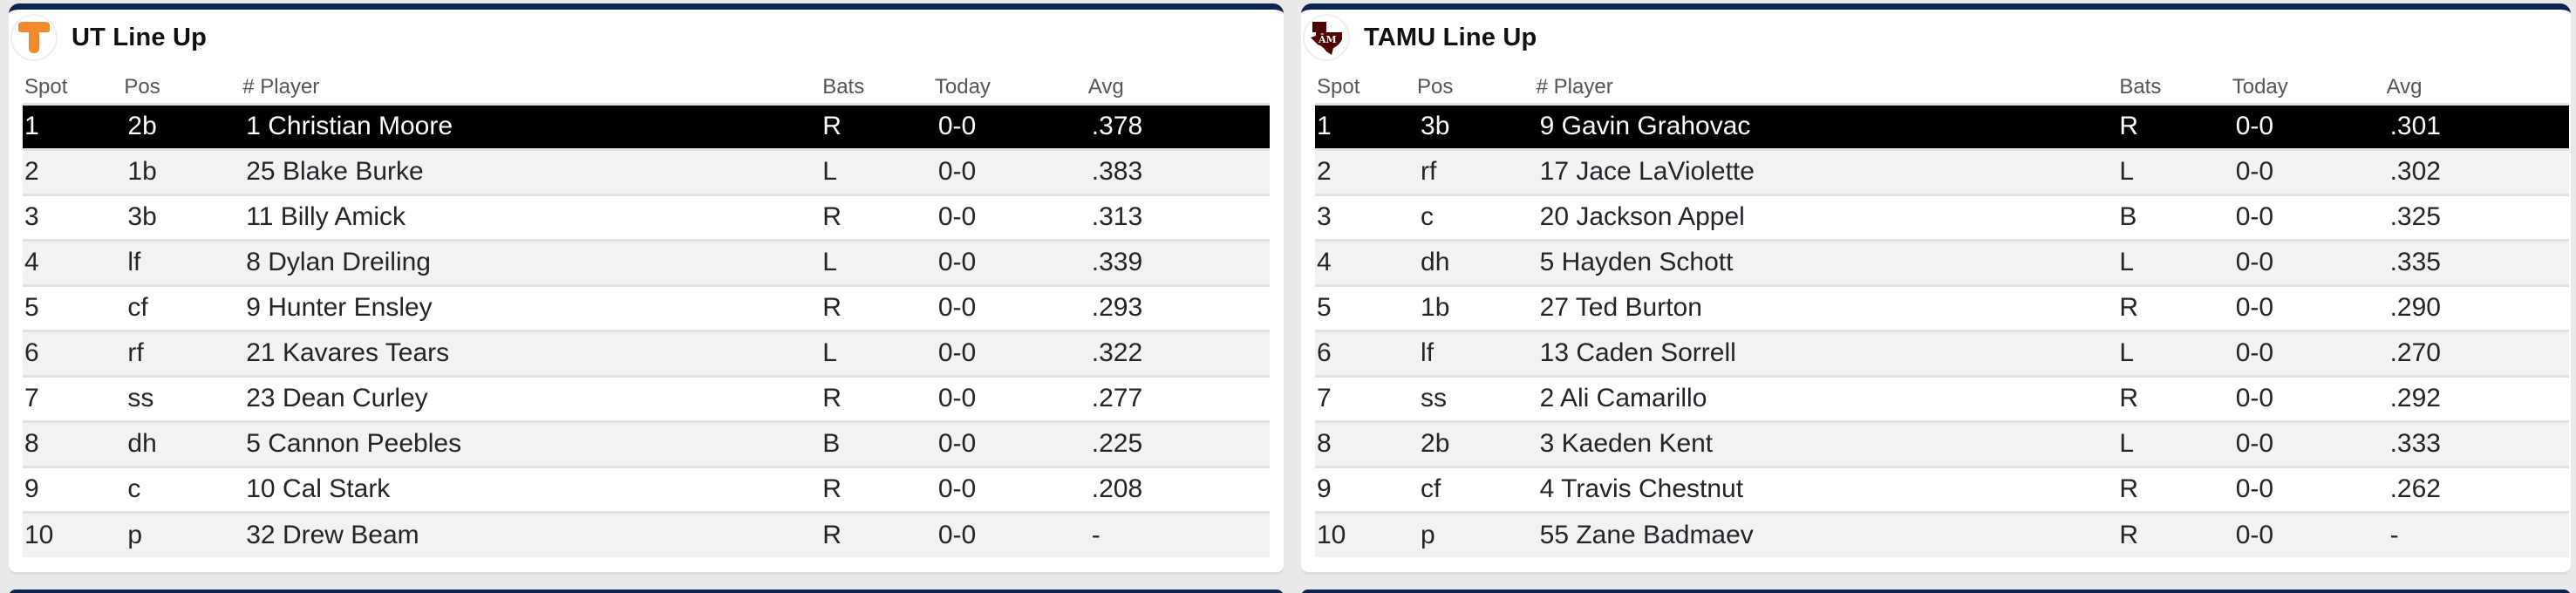 This screenshot has height=593, width=2576. I want to click on lineup-row: 7 ss 2 Ali Camarillo R 0-0.292, so click(1942, 398).